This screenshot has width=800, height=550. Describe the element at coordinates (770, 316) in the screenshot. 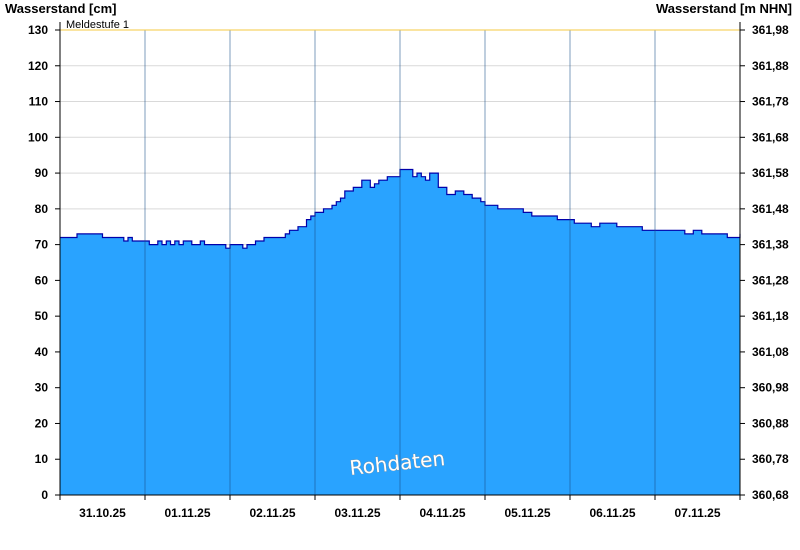

I see `right-tick-label-5: 361,18` at that location.